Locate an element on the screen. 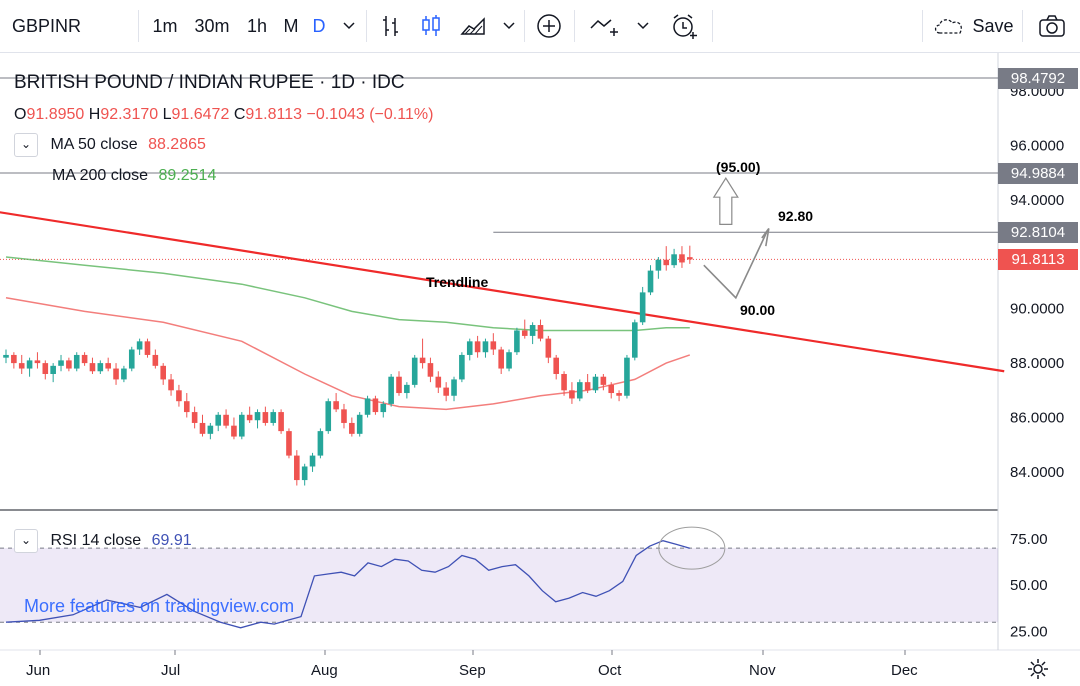 The height and width of the screenshot is (686, 1080). ma50-value: 88.2865 is located at coordinates (177, 145).